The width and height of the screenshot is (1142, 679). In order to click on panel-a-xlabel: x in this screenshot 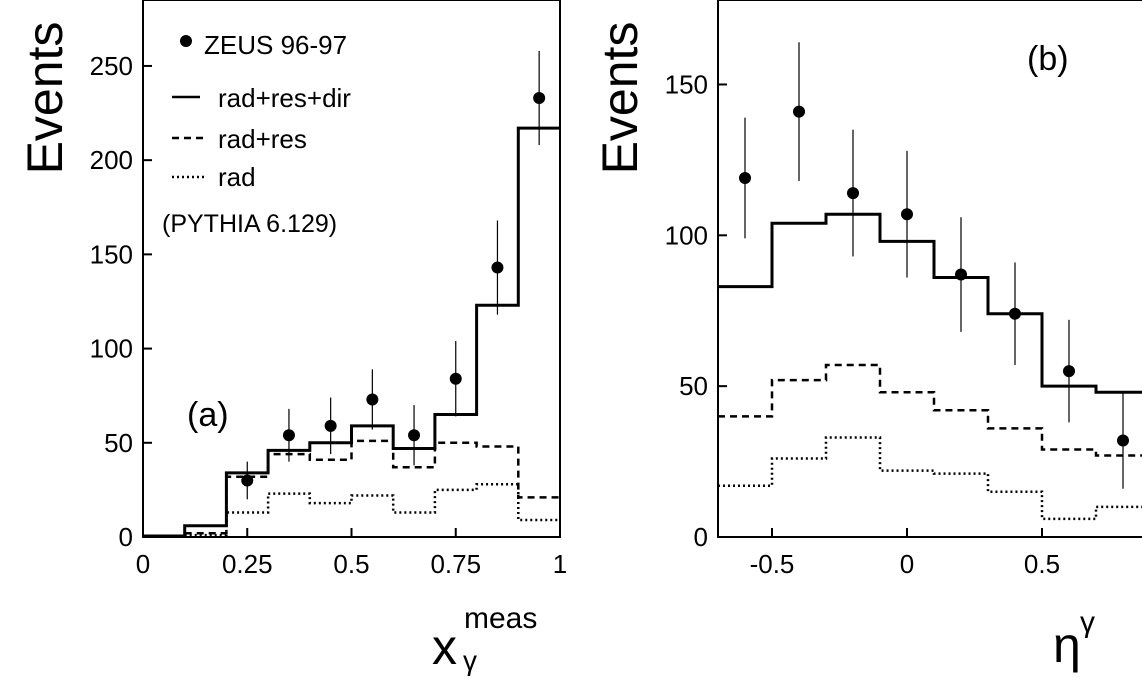, I will do `click(444, 647)`.